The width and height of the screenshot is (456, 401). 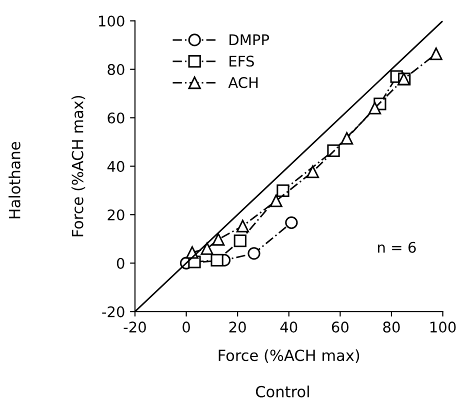 I want to click on x-tick-label: 80, so click(x=391, y=327).